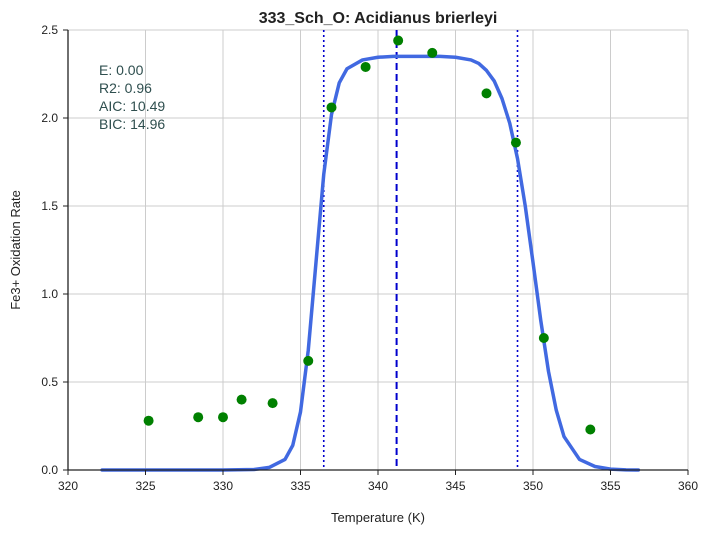 This screenshot has width=710, height=533. Describe the element at coordinates (125, 88) in the screenshot. I see `stat-r2: R2: 0.96` at that location.